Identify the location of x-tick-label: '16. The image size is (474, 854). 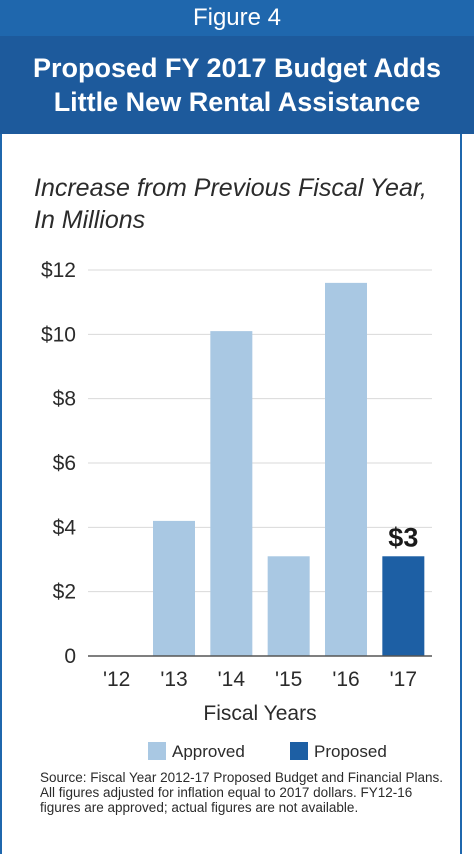
(345, 679).